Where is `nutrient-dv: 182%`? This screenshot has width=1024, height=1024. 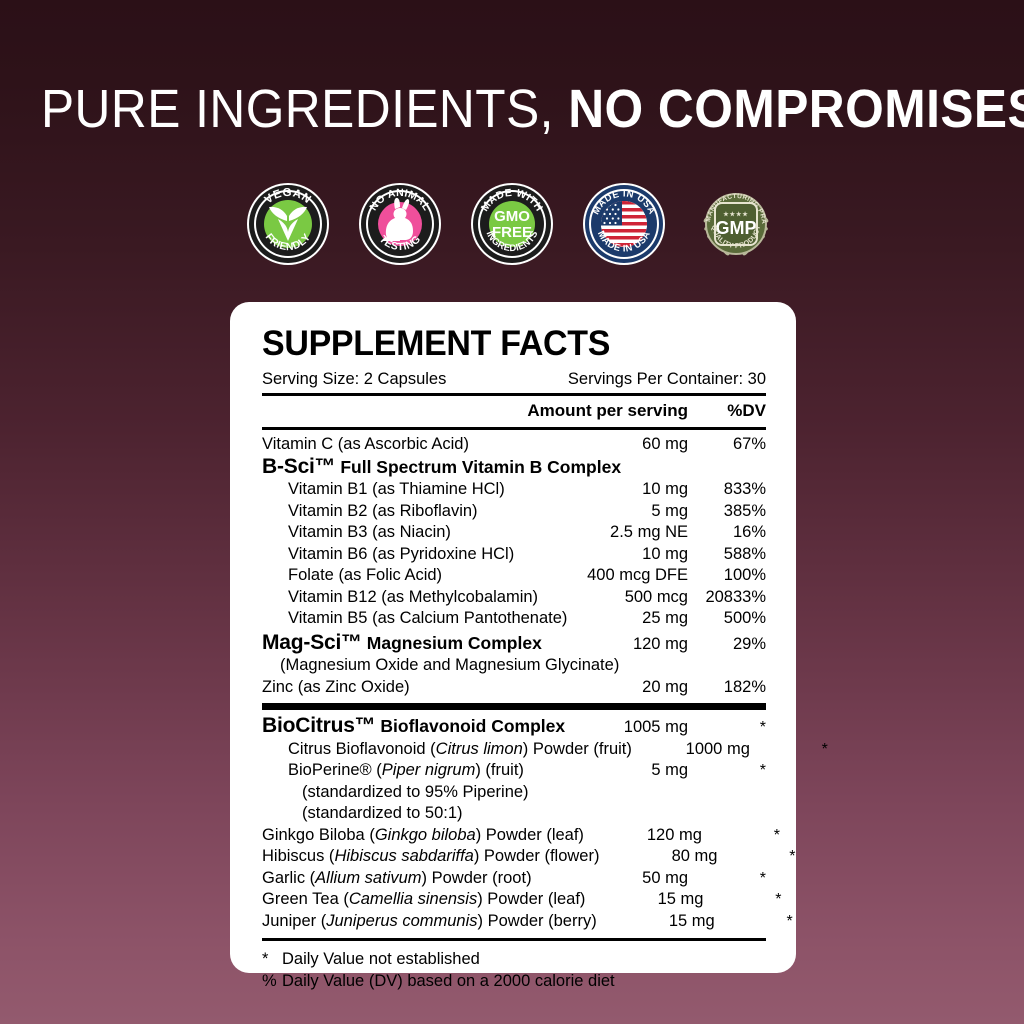 nutrient-dv: 182% is located at coordinates (744, 686).